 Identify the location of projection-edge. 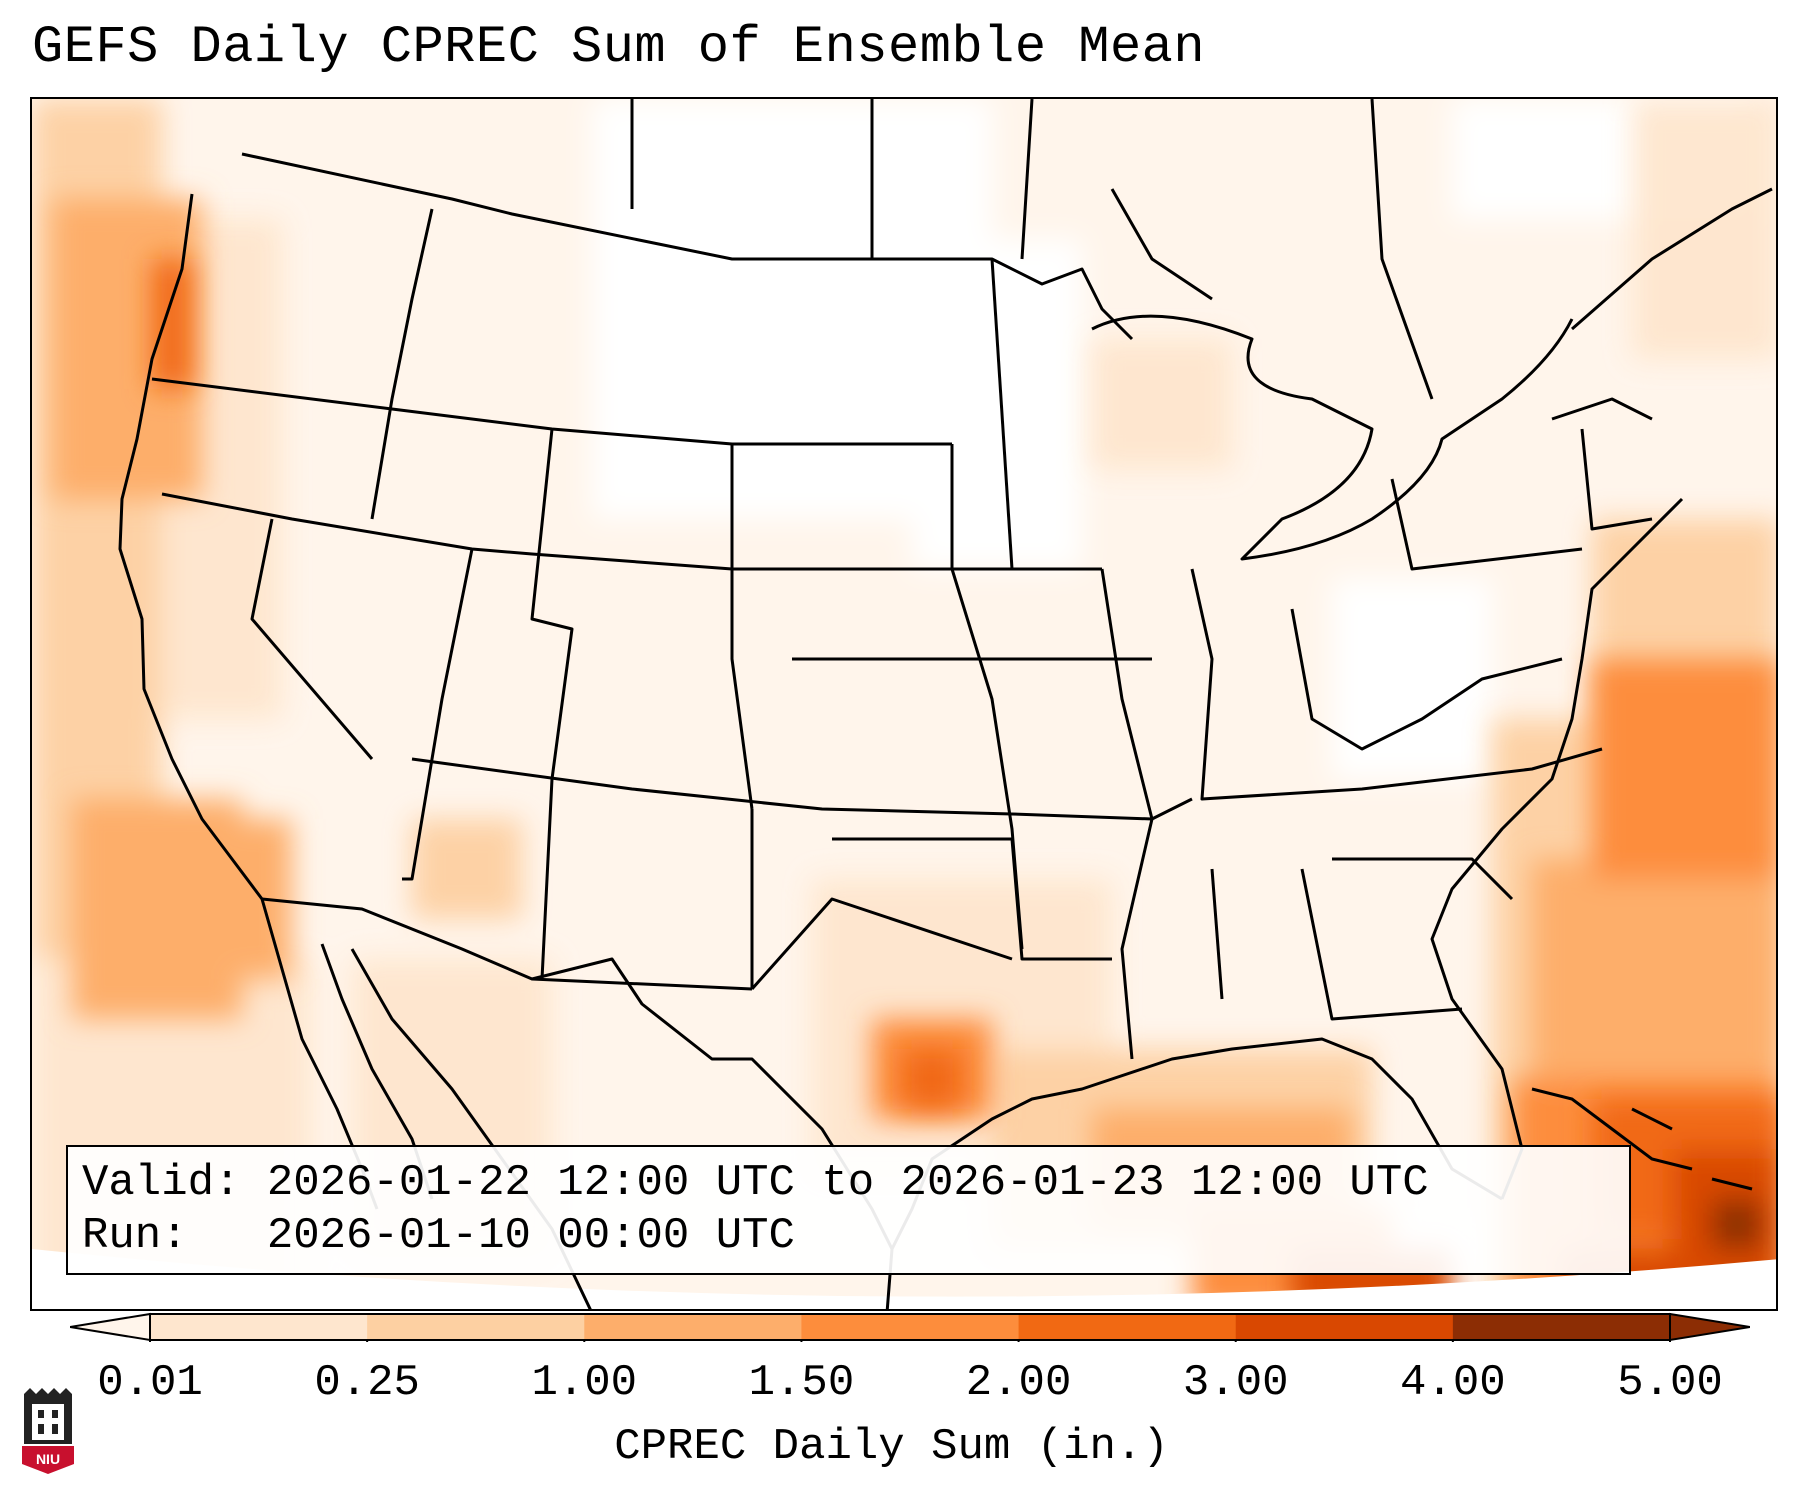
(904, 1279).